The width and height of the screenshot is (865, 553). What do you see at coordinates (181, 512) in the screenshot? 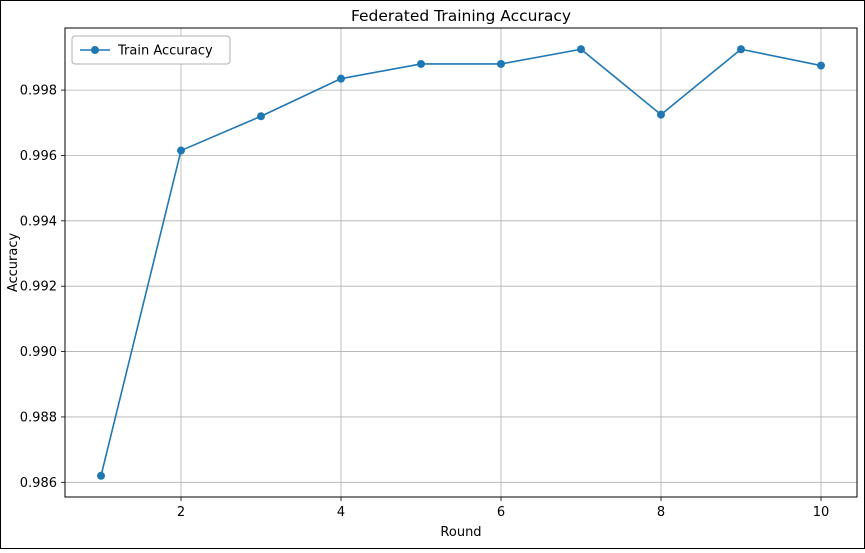
I see `x-tick-label: 2` at bounding box center [181, 512].